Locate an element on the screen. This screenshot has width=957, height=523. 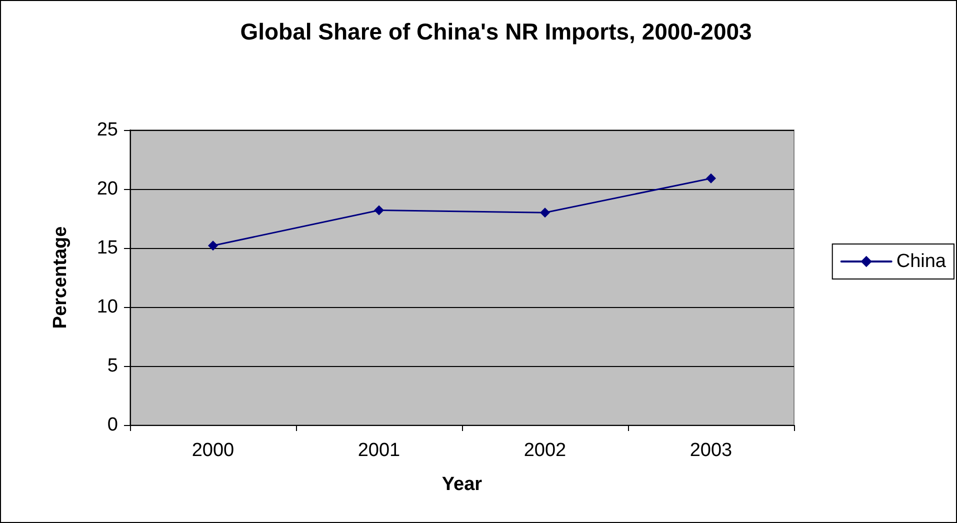
y-tick-label: 25 is located at coordinates (107, 130).